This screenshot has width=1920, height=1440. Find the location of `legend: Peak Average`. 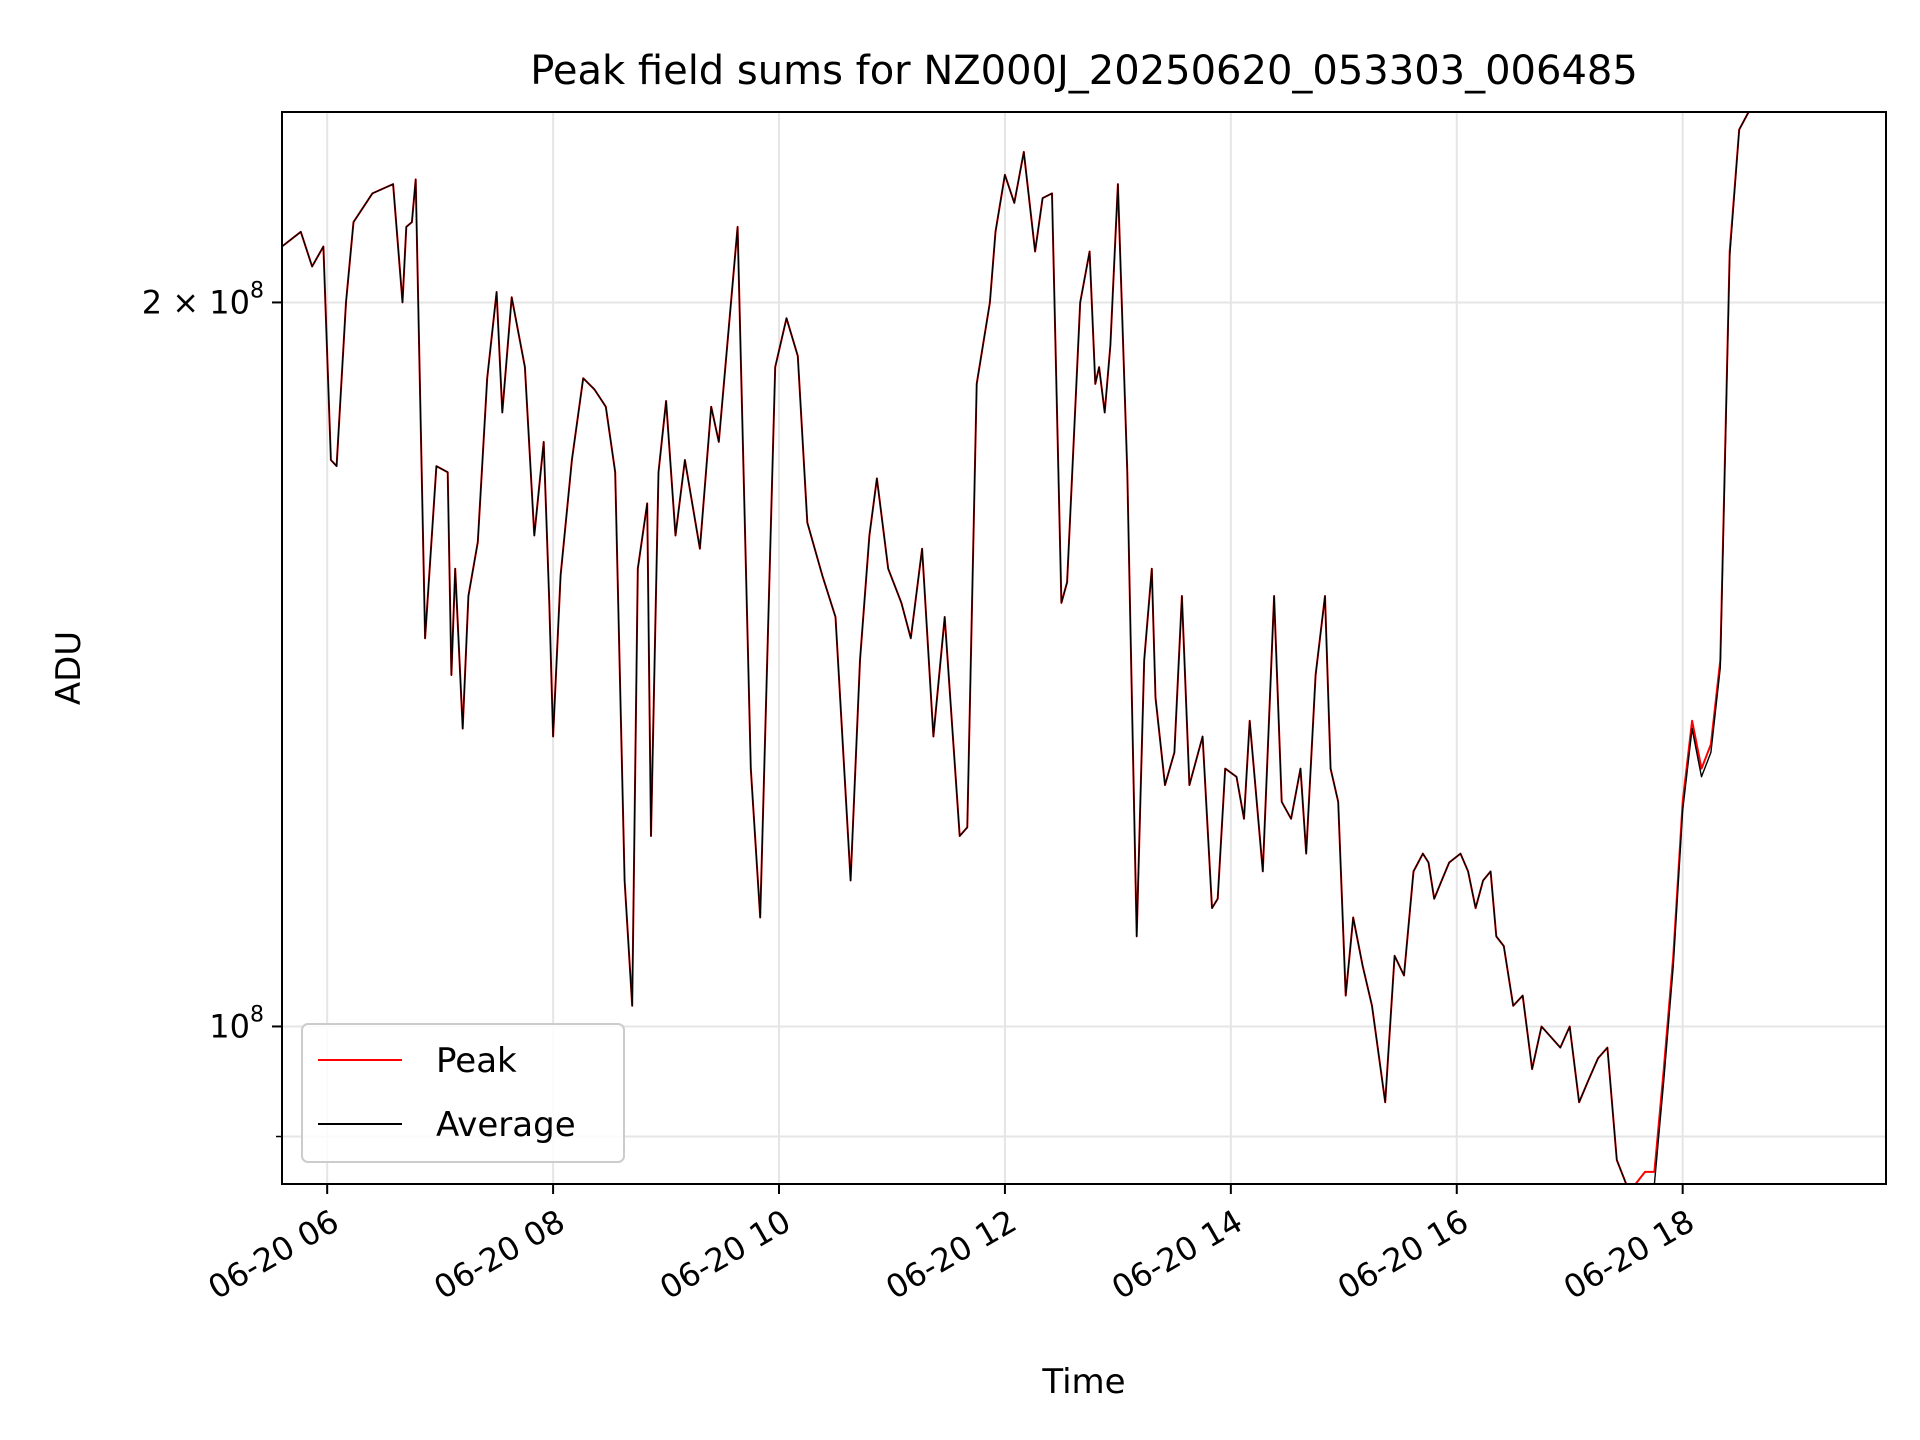

legend: Peak Average is located at coordinates (463, 1093).